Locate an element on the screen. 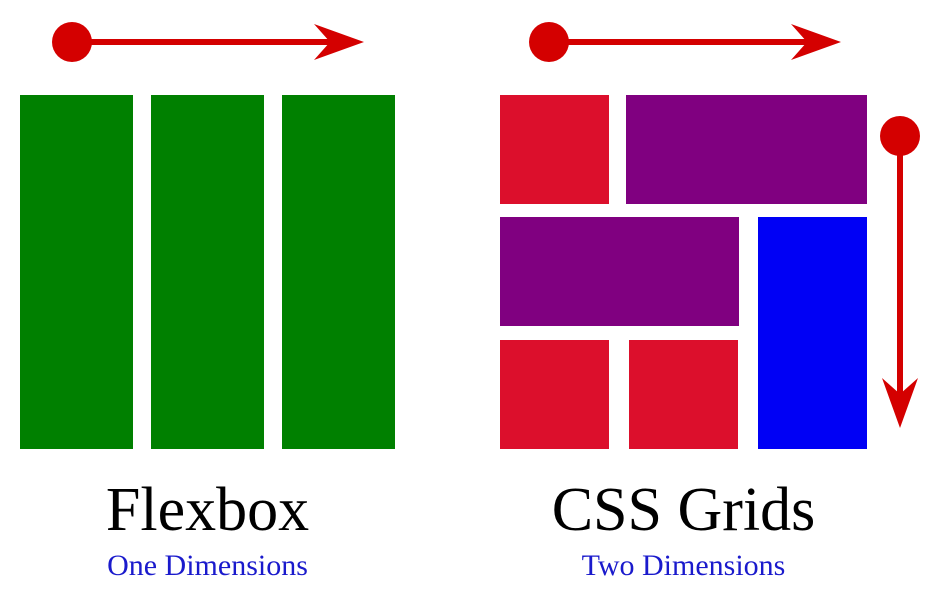  flexbox-title: Flexbox is located at coordinates (207, 510).